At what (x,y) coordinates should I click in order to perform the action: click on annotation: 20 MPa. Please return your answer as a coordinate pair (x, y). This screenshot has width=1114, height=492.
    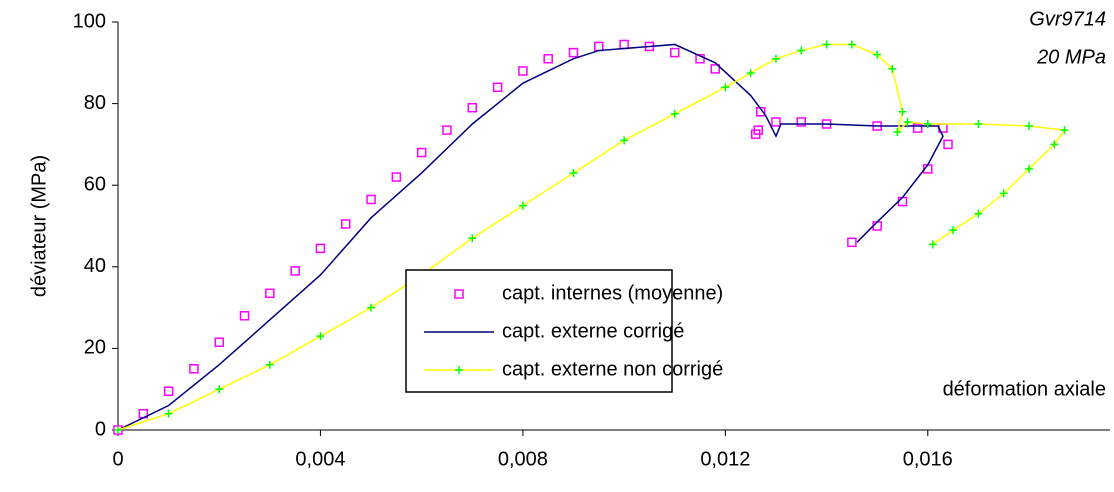
    Looking at the image, I should click on (1071, 57).